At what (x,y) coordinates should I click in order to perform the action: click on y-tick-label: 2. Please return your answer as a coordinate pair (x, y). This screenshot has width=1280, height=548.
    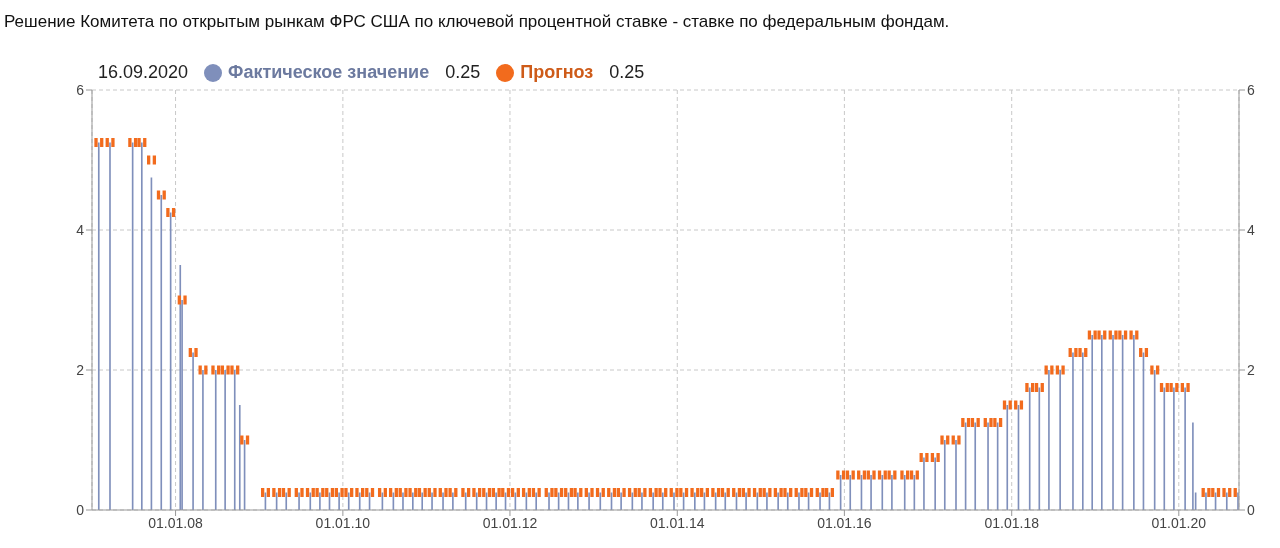
    Looking at the image, I should click on (80, 369).